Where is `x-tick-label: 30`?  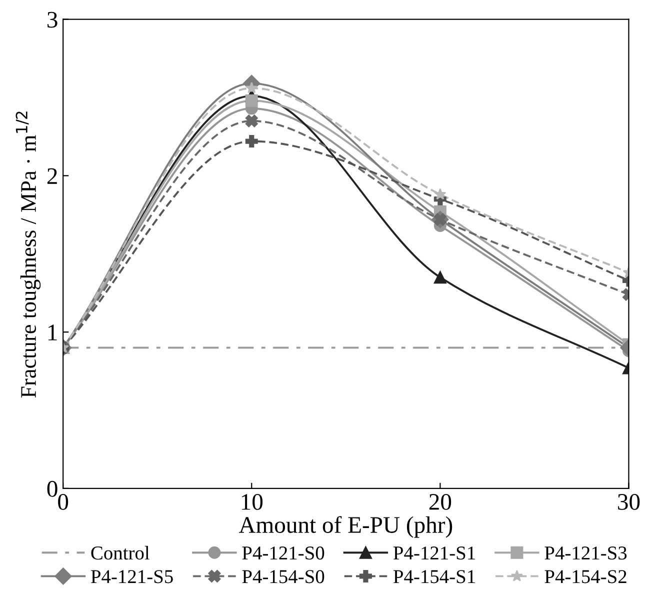
x-tick-label: 30 is located at coordinates (629, 502).